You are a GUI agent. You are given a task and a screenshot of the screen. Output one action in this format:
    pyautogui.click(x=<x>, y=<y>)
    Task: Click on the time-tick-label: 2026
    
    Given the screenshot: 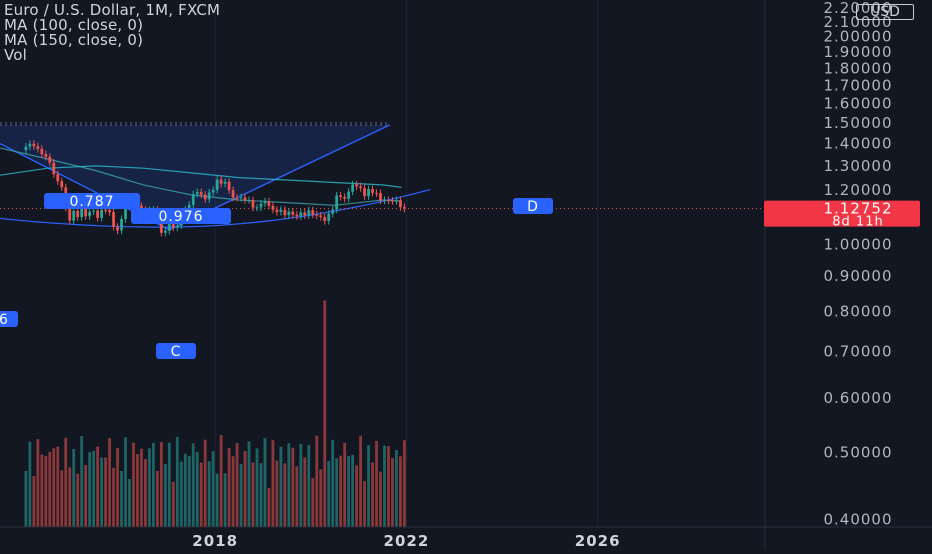 What is the action you would take?
    pyautogui.click(x=598, y=541)
    